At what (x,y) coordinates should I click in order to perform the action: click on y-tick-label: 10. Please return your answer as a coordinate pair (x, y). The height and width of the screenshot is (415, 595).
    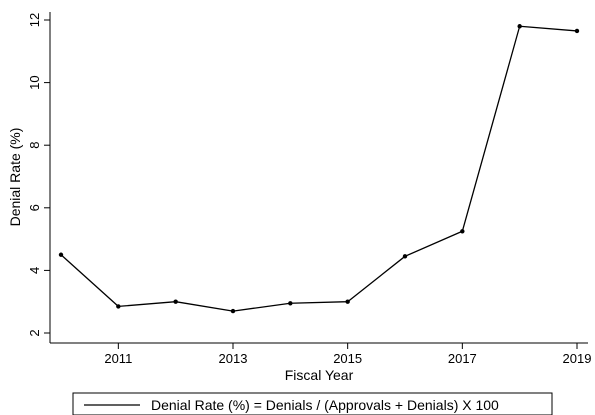
    Looking at the image, I should click on (34, 82).